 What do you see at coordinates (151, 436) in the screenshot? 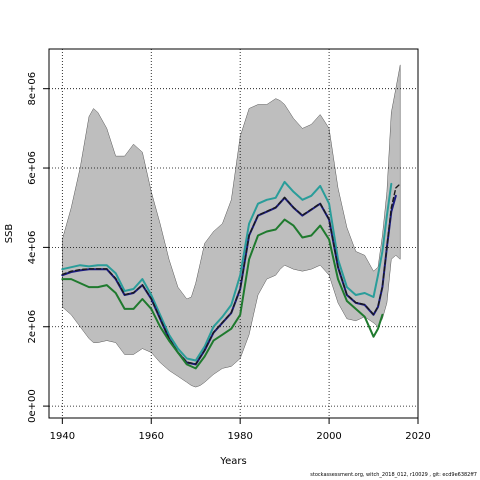
I see `x-tick-label: 1960` at bounding box center [151, 436].